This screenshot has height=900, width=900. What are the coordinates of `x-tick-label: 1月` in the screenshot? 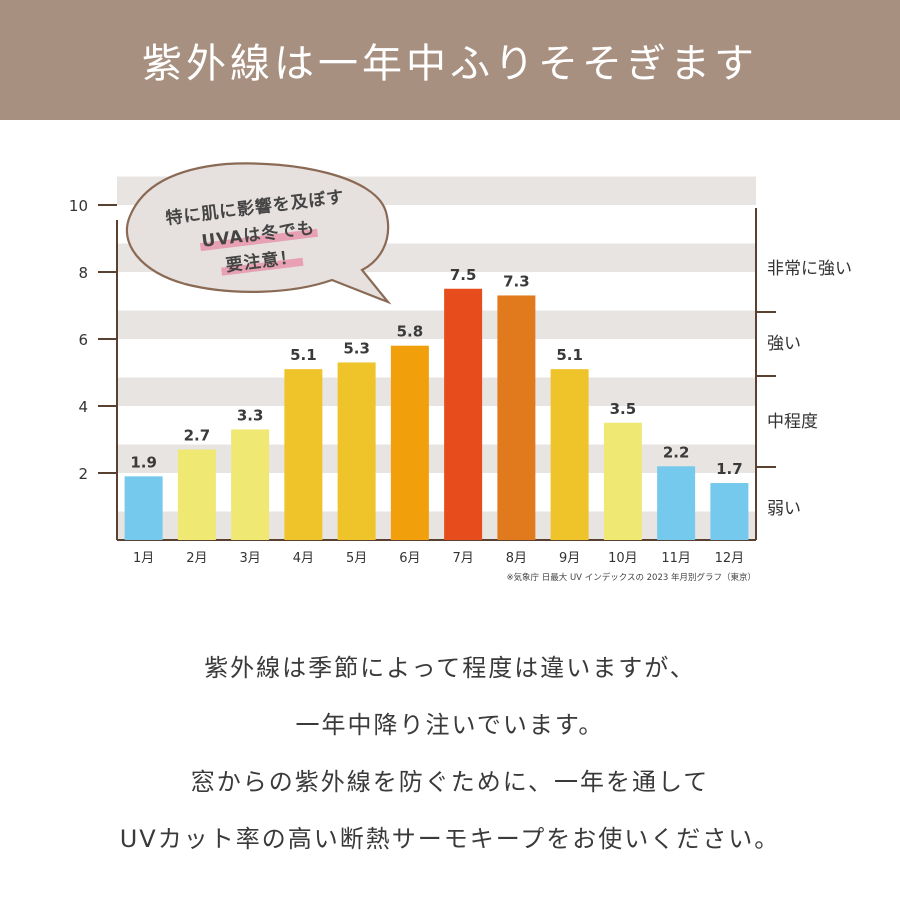 It's located at (143, 558).